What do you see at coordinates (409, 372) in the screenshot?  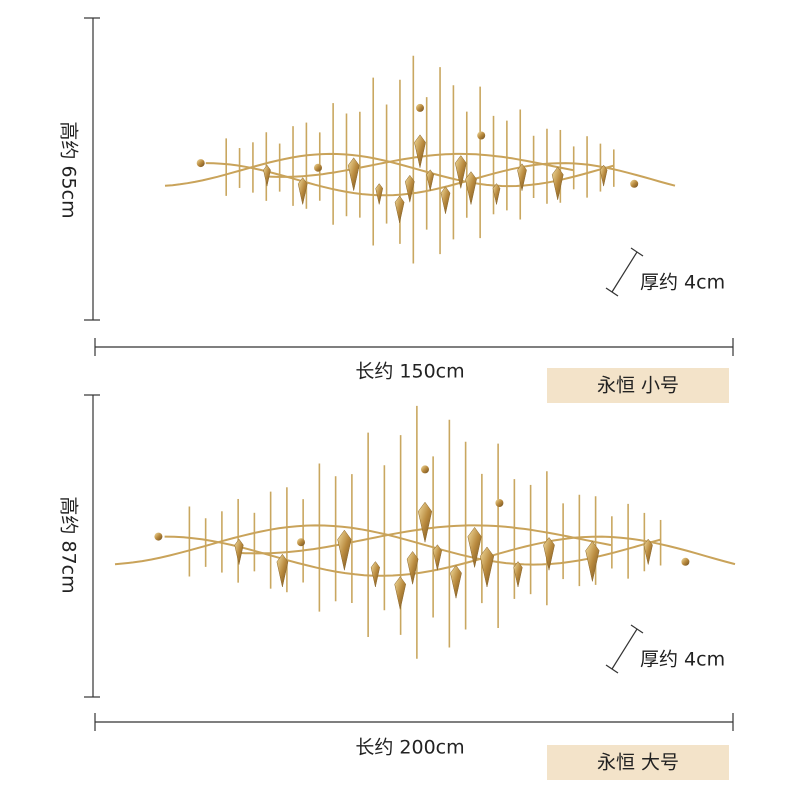 I see `length-label: 长约 150cm` at bounding box center [409, 372].